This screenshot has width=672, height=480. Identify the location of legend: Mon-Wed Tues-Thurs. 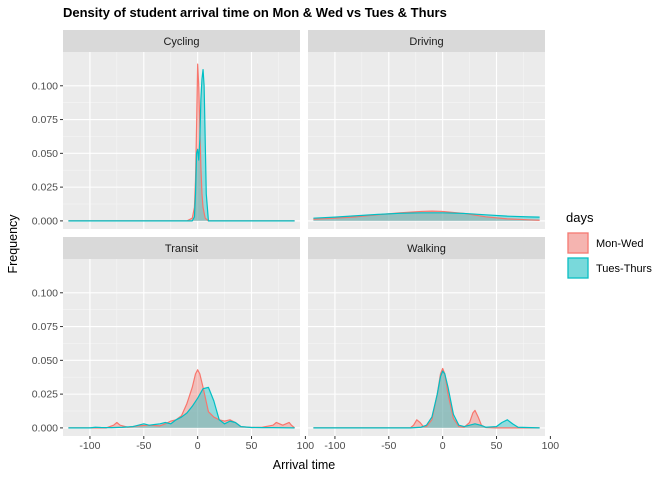
(609, 255).